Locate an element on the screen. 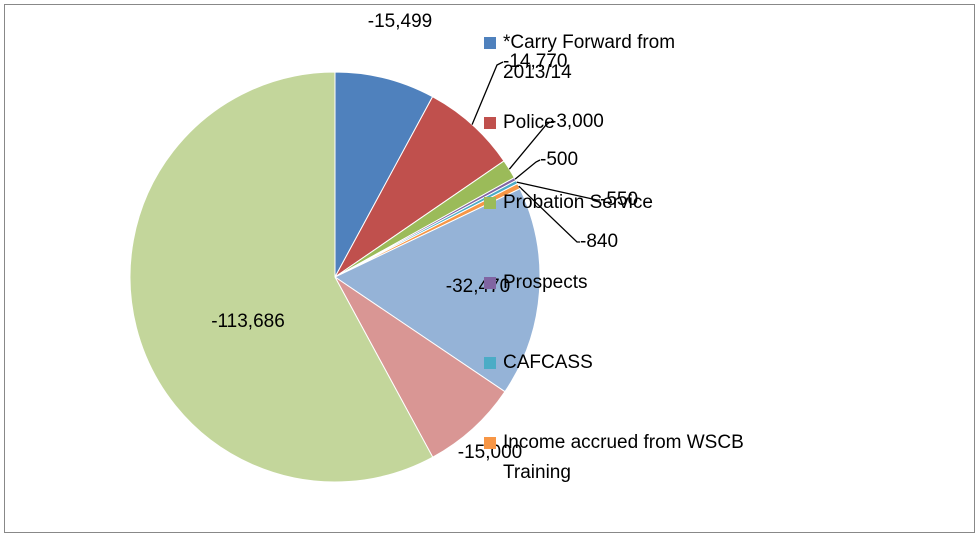 The height and width of the screenshot is (537, 979). data-label: -840 is located at coordinates (599, 241).